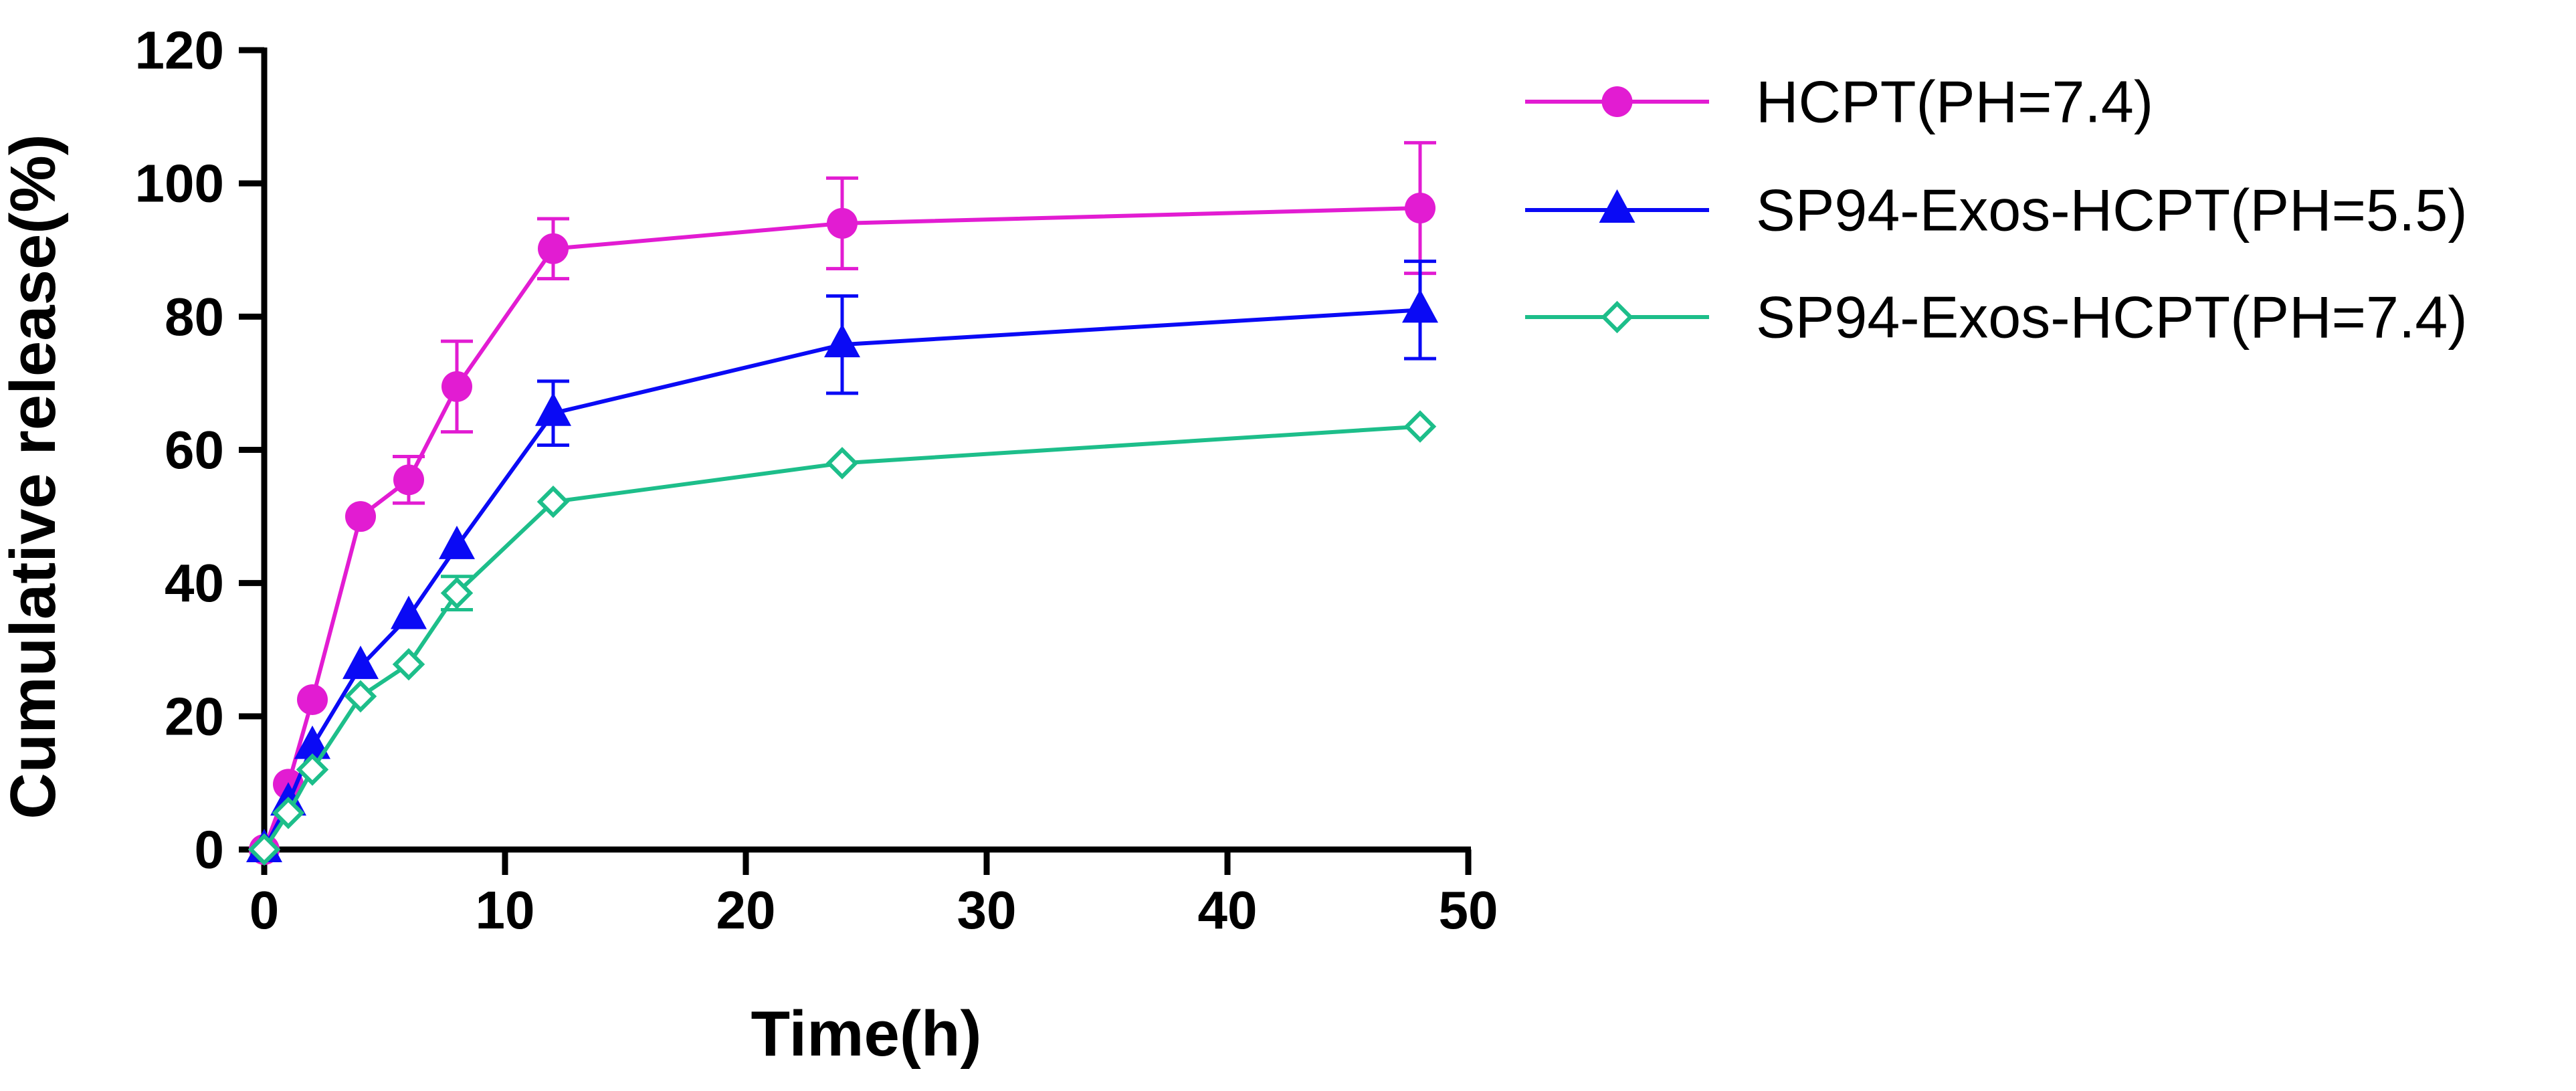 Image resolution: width=2576 pixels, height=1091 pixels. I want to click on x-tick-label: 40, so click(1228, 910).